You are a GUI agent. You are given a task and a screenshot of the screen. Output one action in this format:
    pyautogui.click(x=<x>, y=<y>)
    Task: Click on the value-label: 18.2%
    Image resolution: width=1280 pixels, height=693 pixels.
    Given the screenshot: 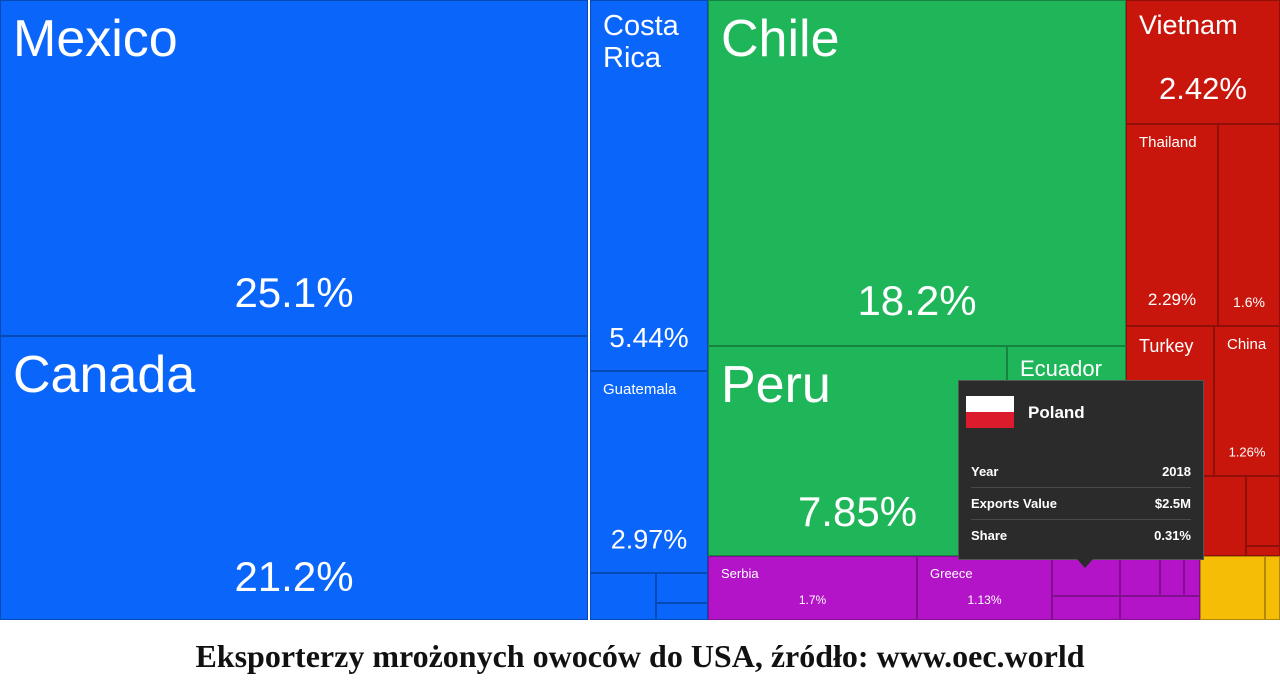 What is the action you would take?
    pyautogui.click(x=917, y=300)
    